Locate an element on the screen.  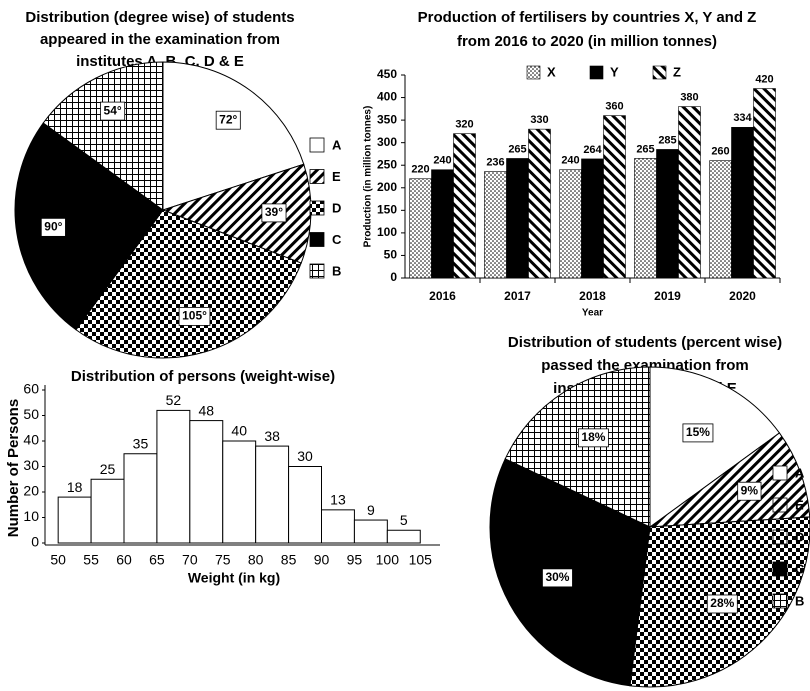
data-label: 52 is located at coordinates (174, 400).